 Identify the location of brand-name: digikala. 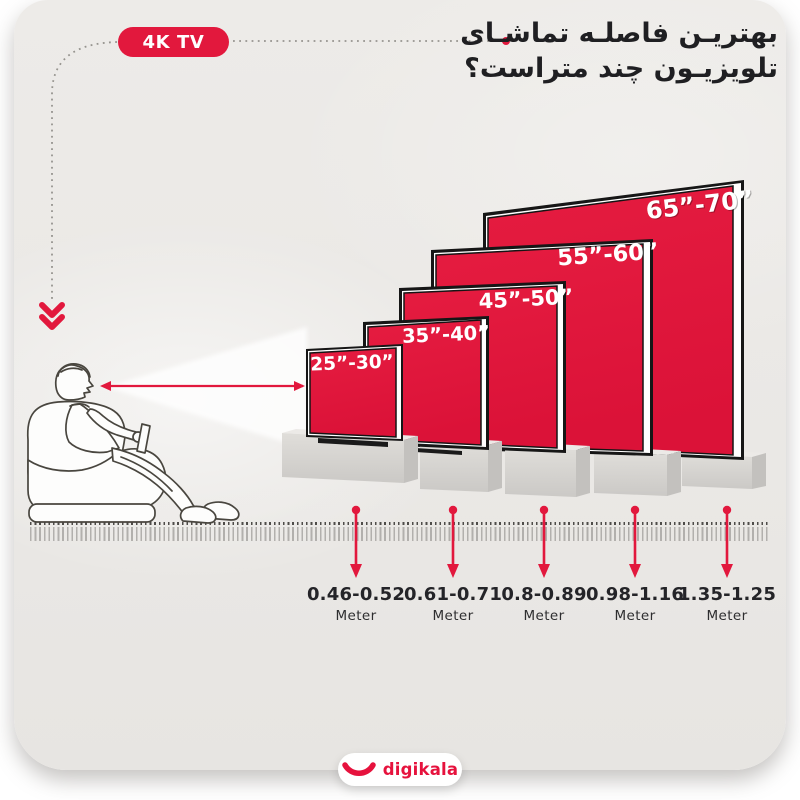
(420, 769).